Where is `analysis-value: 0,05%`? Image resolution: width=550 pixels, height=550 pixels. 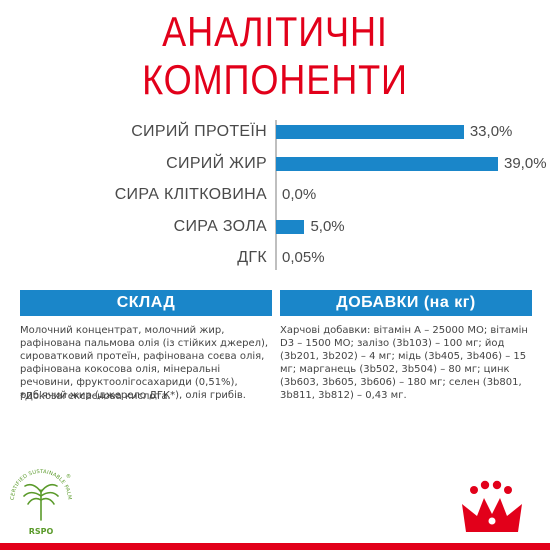
analysis-value: 0,05% is located at coordinates (303, 257).